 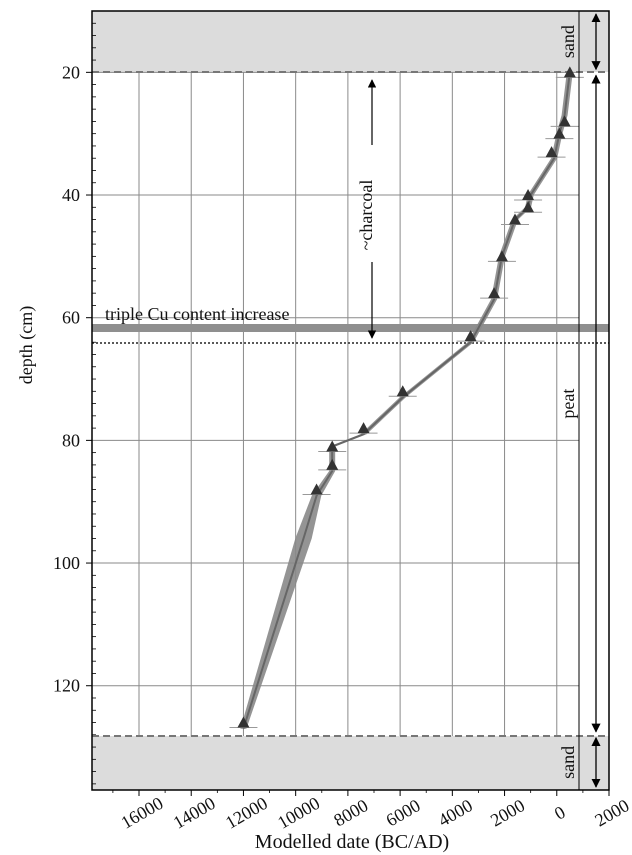 What do you see at coordinates (71, 318) in the screenshot?
I see `y-tick-label-2: 60` at bounding box center [71, 318].